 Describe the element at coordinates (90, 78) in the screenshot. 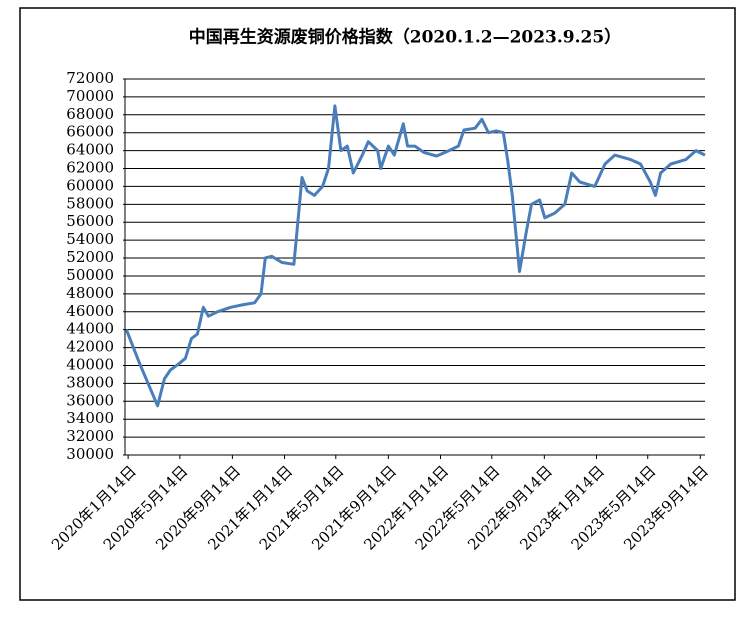

I see `y-tick-label: 72000` at that location.